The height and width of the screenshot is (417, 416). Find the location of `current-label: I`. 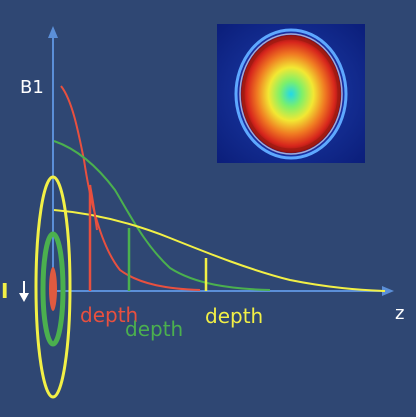

current-label: I is located at coordinates (4, 291).